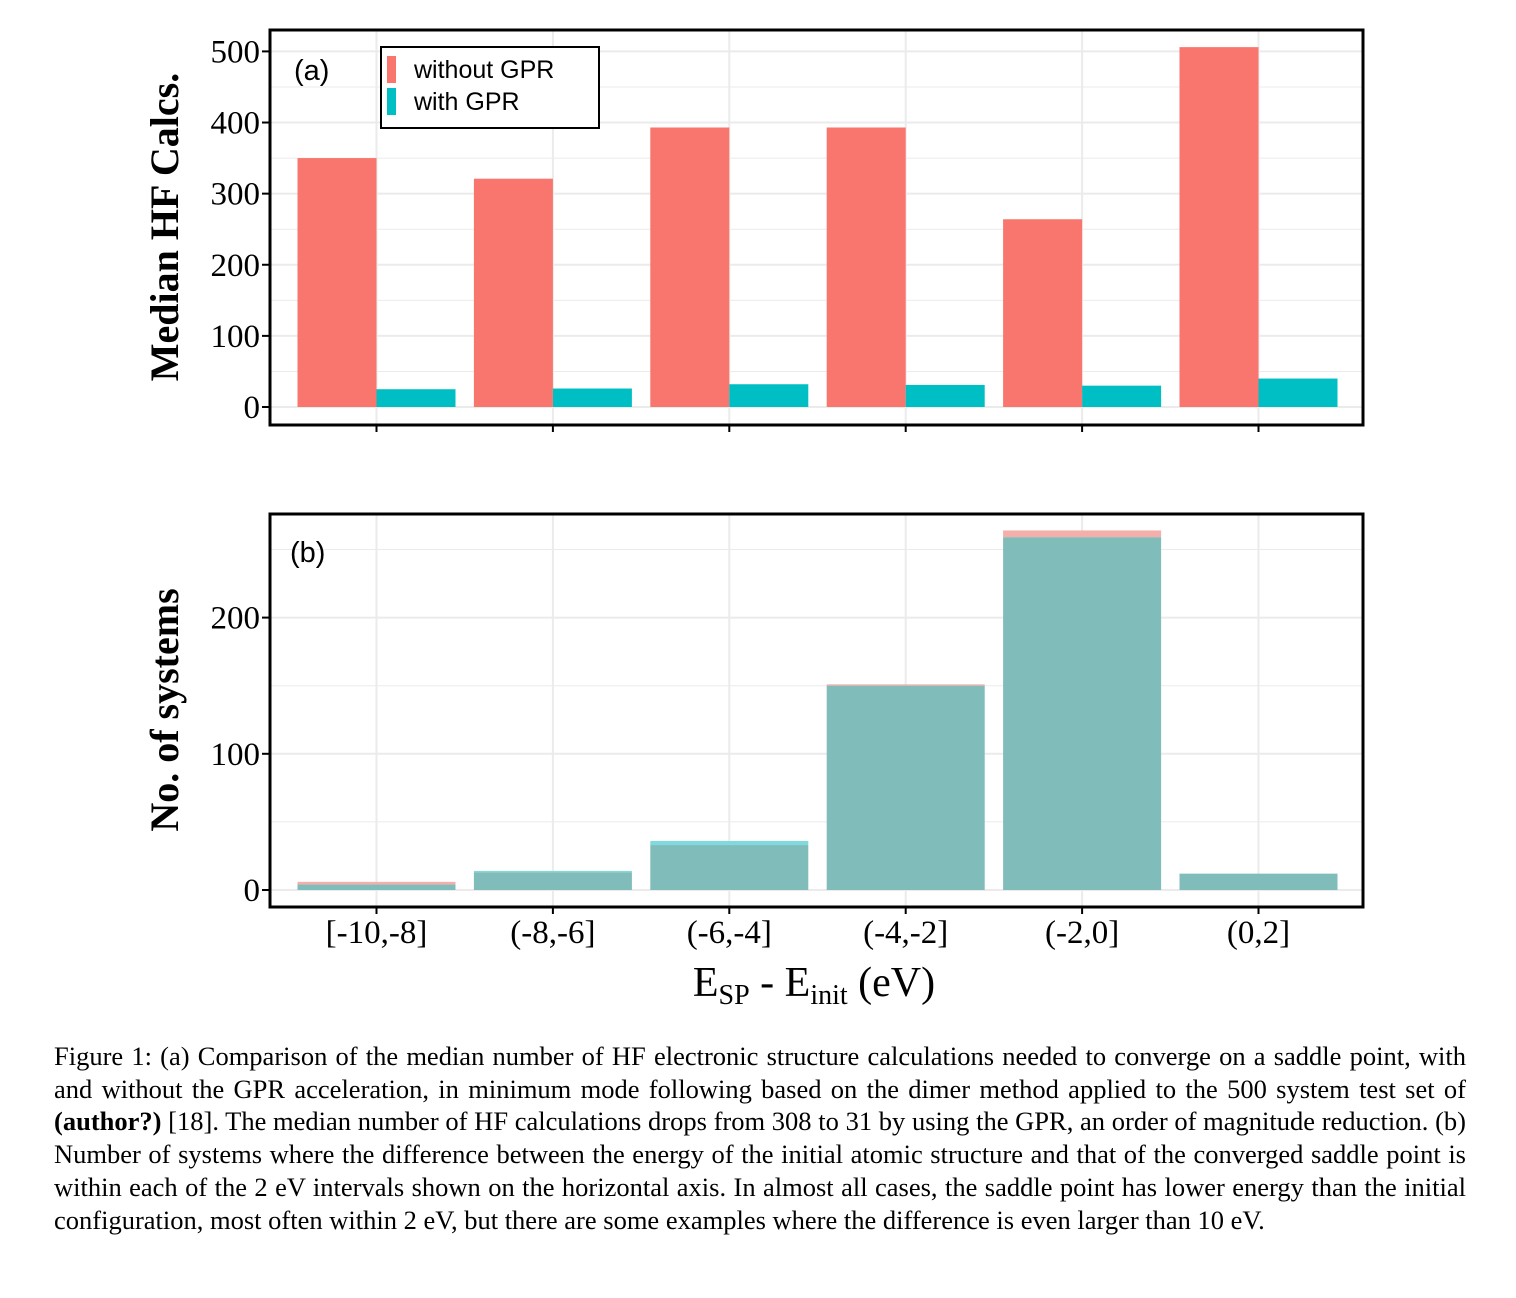  Describe the element at coordinates (905, 933) in the screenshot. I see `x-tick-label: (-4,-2]` at that location.